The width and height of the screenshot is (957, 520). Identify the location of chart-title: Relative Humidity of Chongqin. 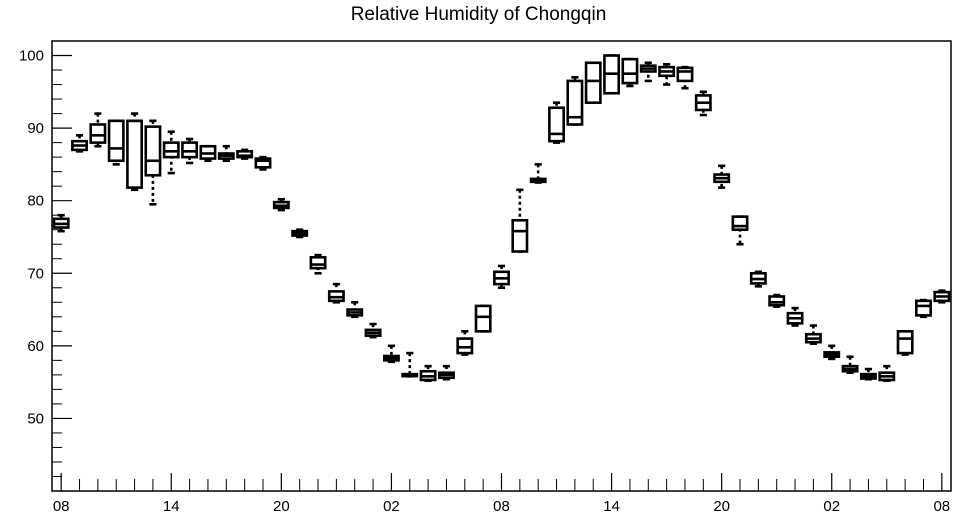
(478, 14).